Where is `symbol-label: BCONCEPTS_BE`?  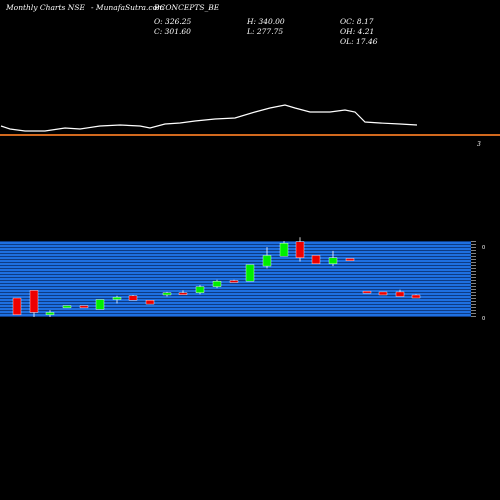 symbol-label: BCONCEPTS_BE is located at coordinates (187, 7).